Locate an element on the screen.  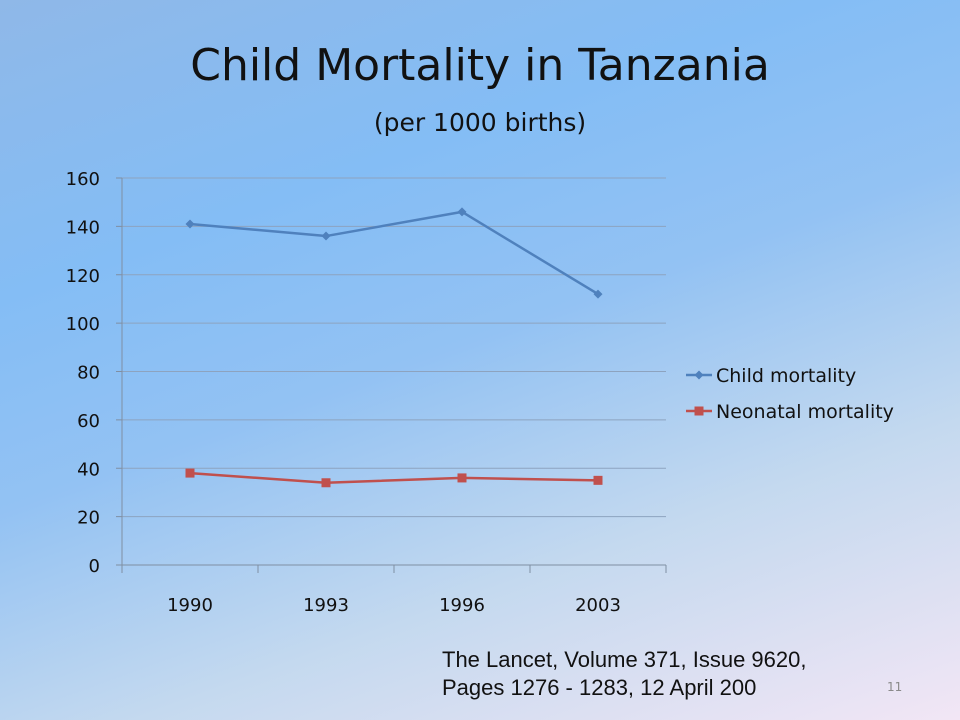
x-tick-label-1990: 1990 is located at coordinates (190, 605).